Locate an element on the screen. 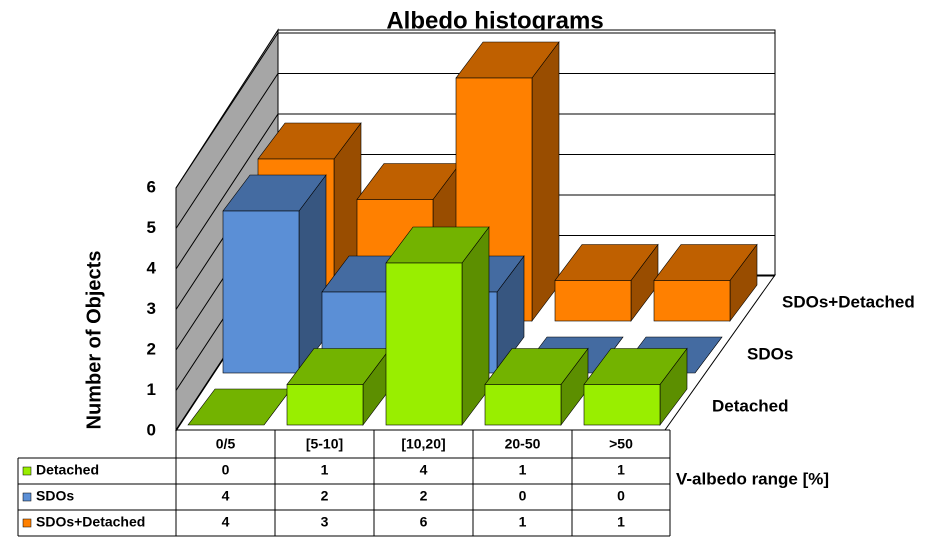  y-tick-label: 1 is located at coordinates (151, 389).